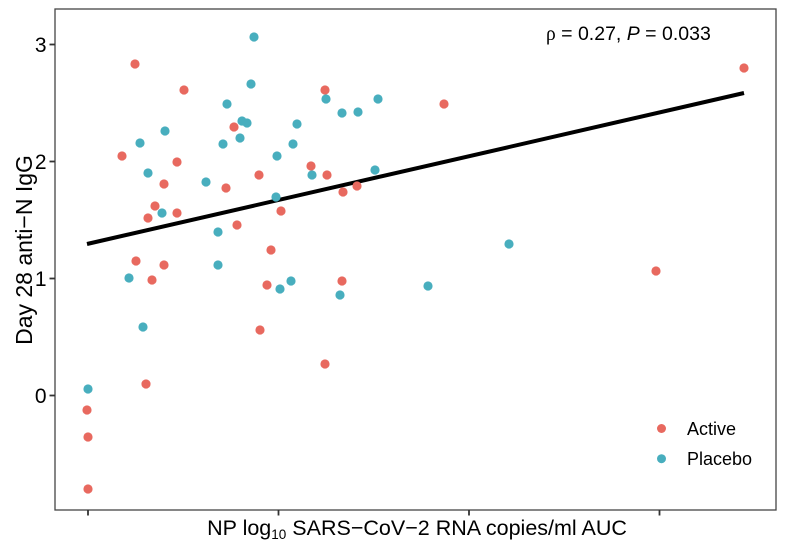 This screenshot has height=547, width=788. I want to click on svg-text: 0, so click(41, 396).